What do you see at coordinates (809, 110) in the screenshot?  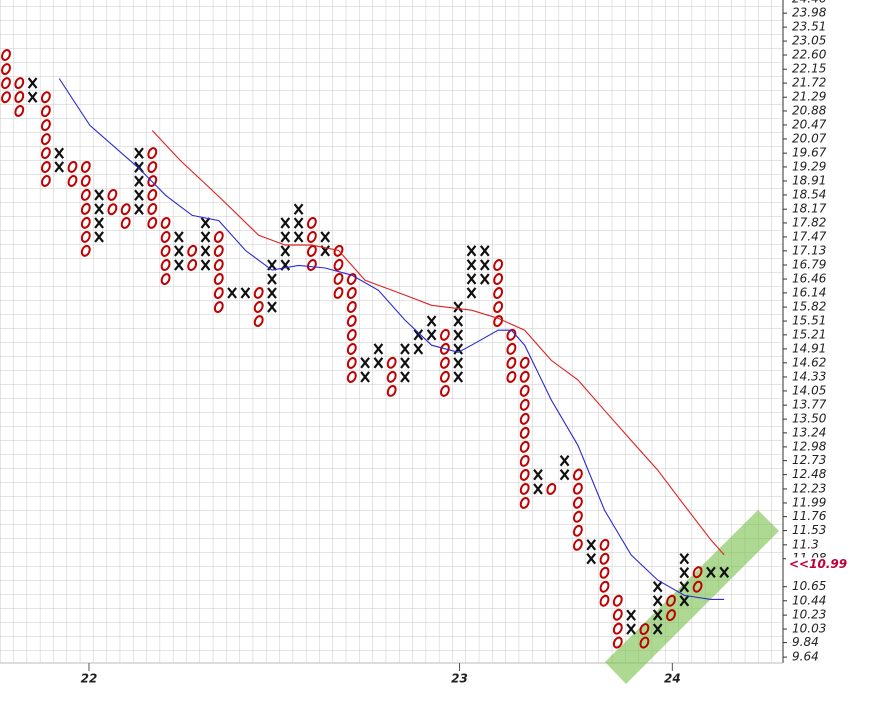 I see `y-tick-label: 20.88` at bounding box center [809, 110].